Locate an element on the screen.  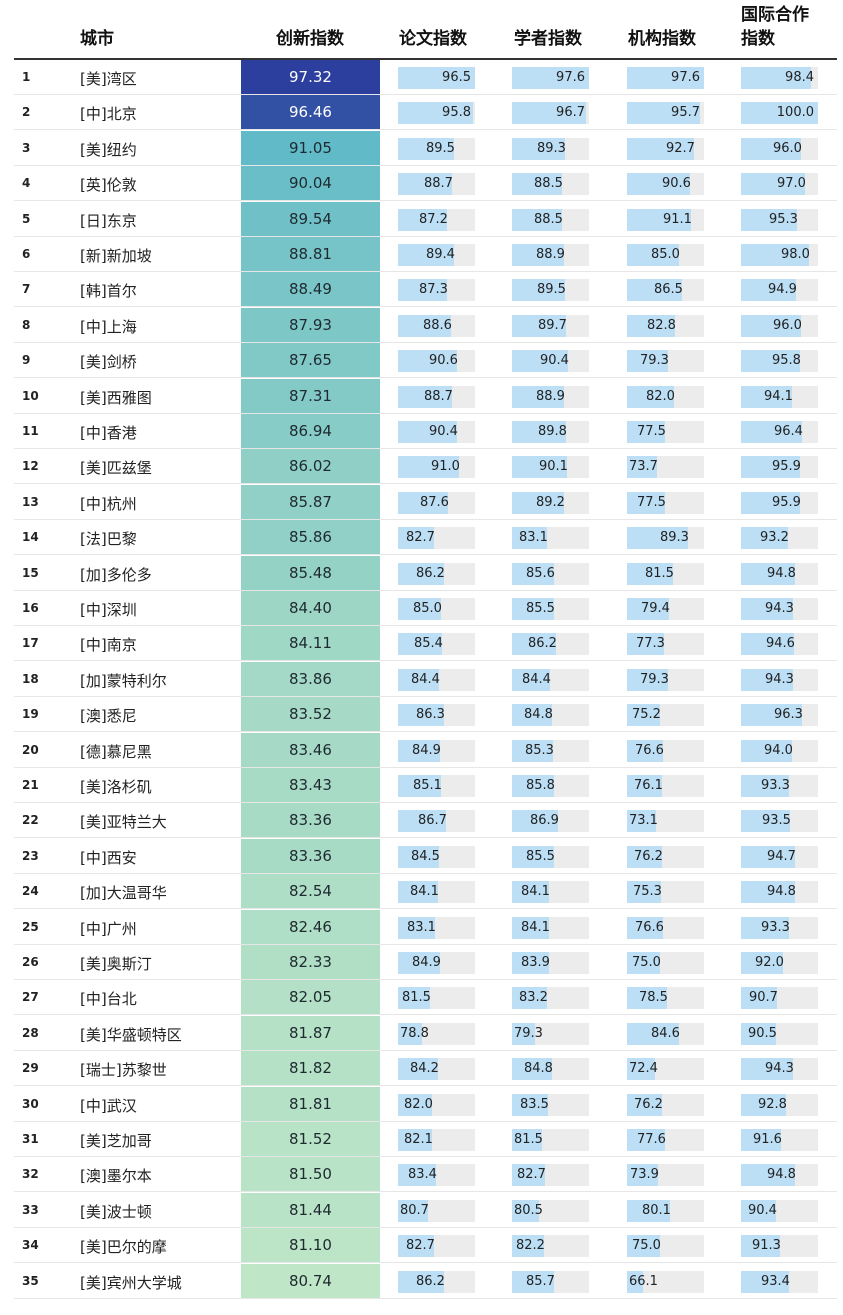
institution-value: 75.3 is located at coordinates (647, 892).